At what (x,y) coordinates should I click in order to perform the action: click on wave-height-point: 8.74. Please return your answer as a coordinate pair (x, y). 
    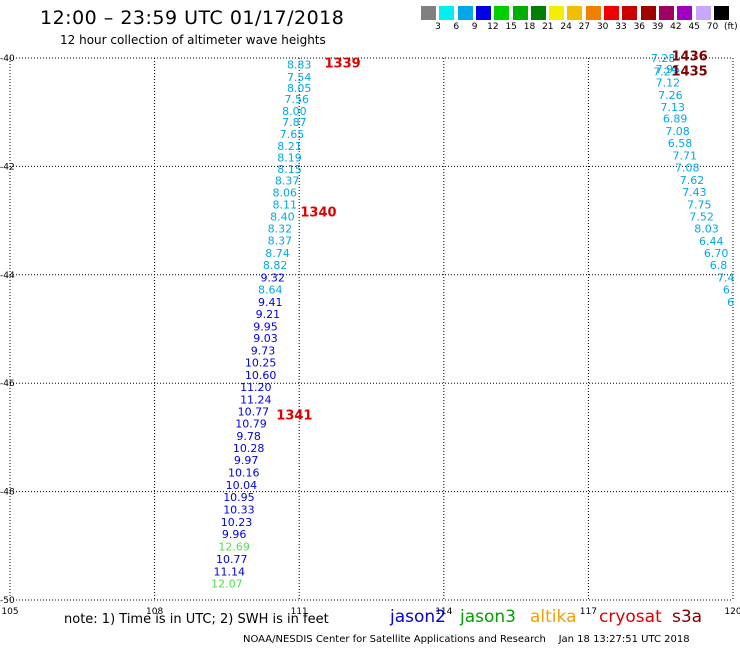
    Looking at the image, I should click on (277, 253).